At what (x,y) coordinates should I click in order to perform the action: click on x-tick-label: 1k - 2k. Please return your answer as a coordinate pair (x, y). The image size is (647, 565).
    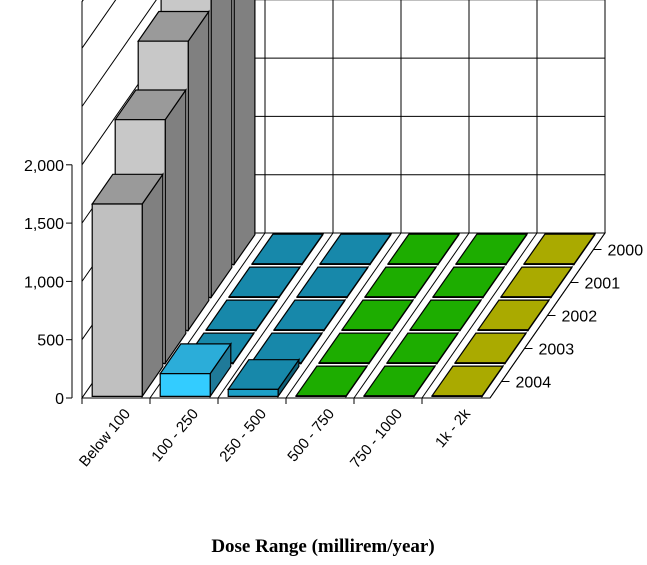
    Looking at the image, I should click on (453, 428).